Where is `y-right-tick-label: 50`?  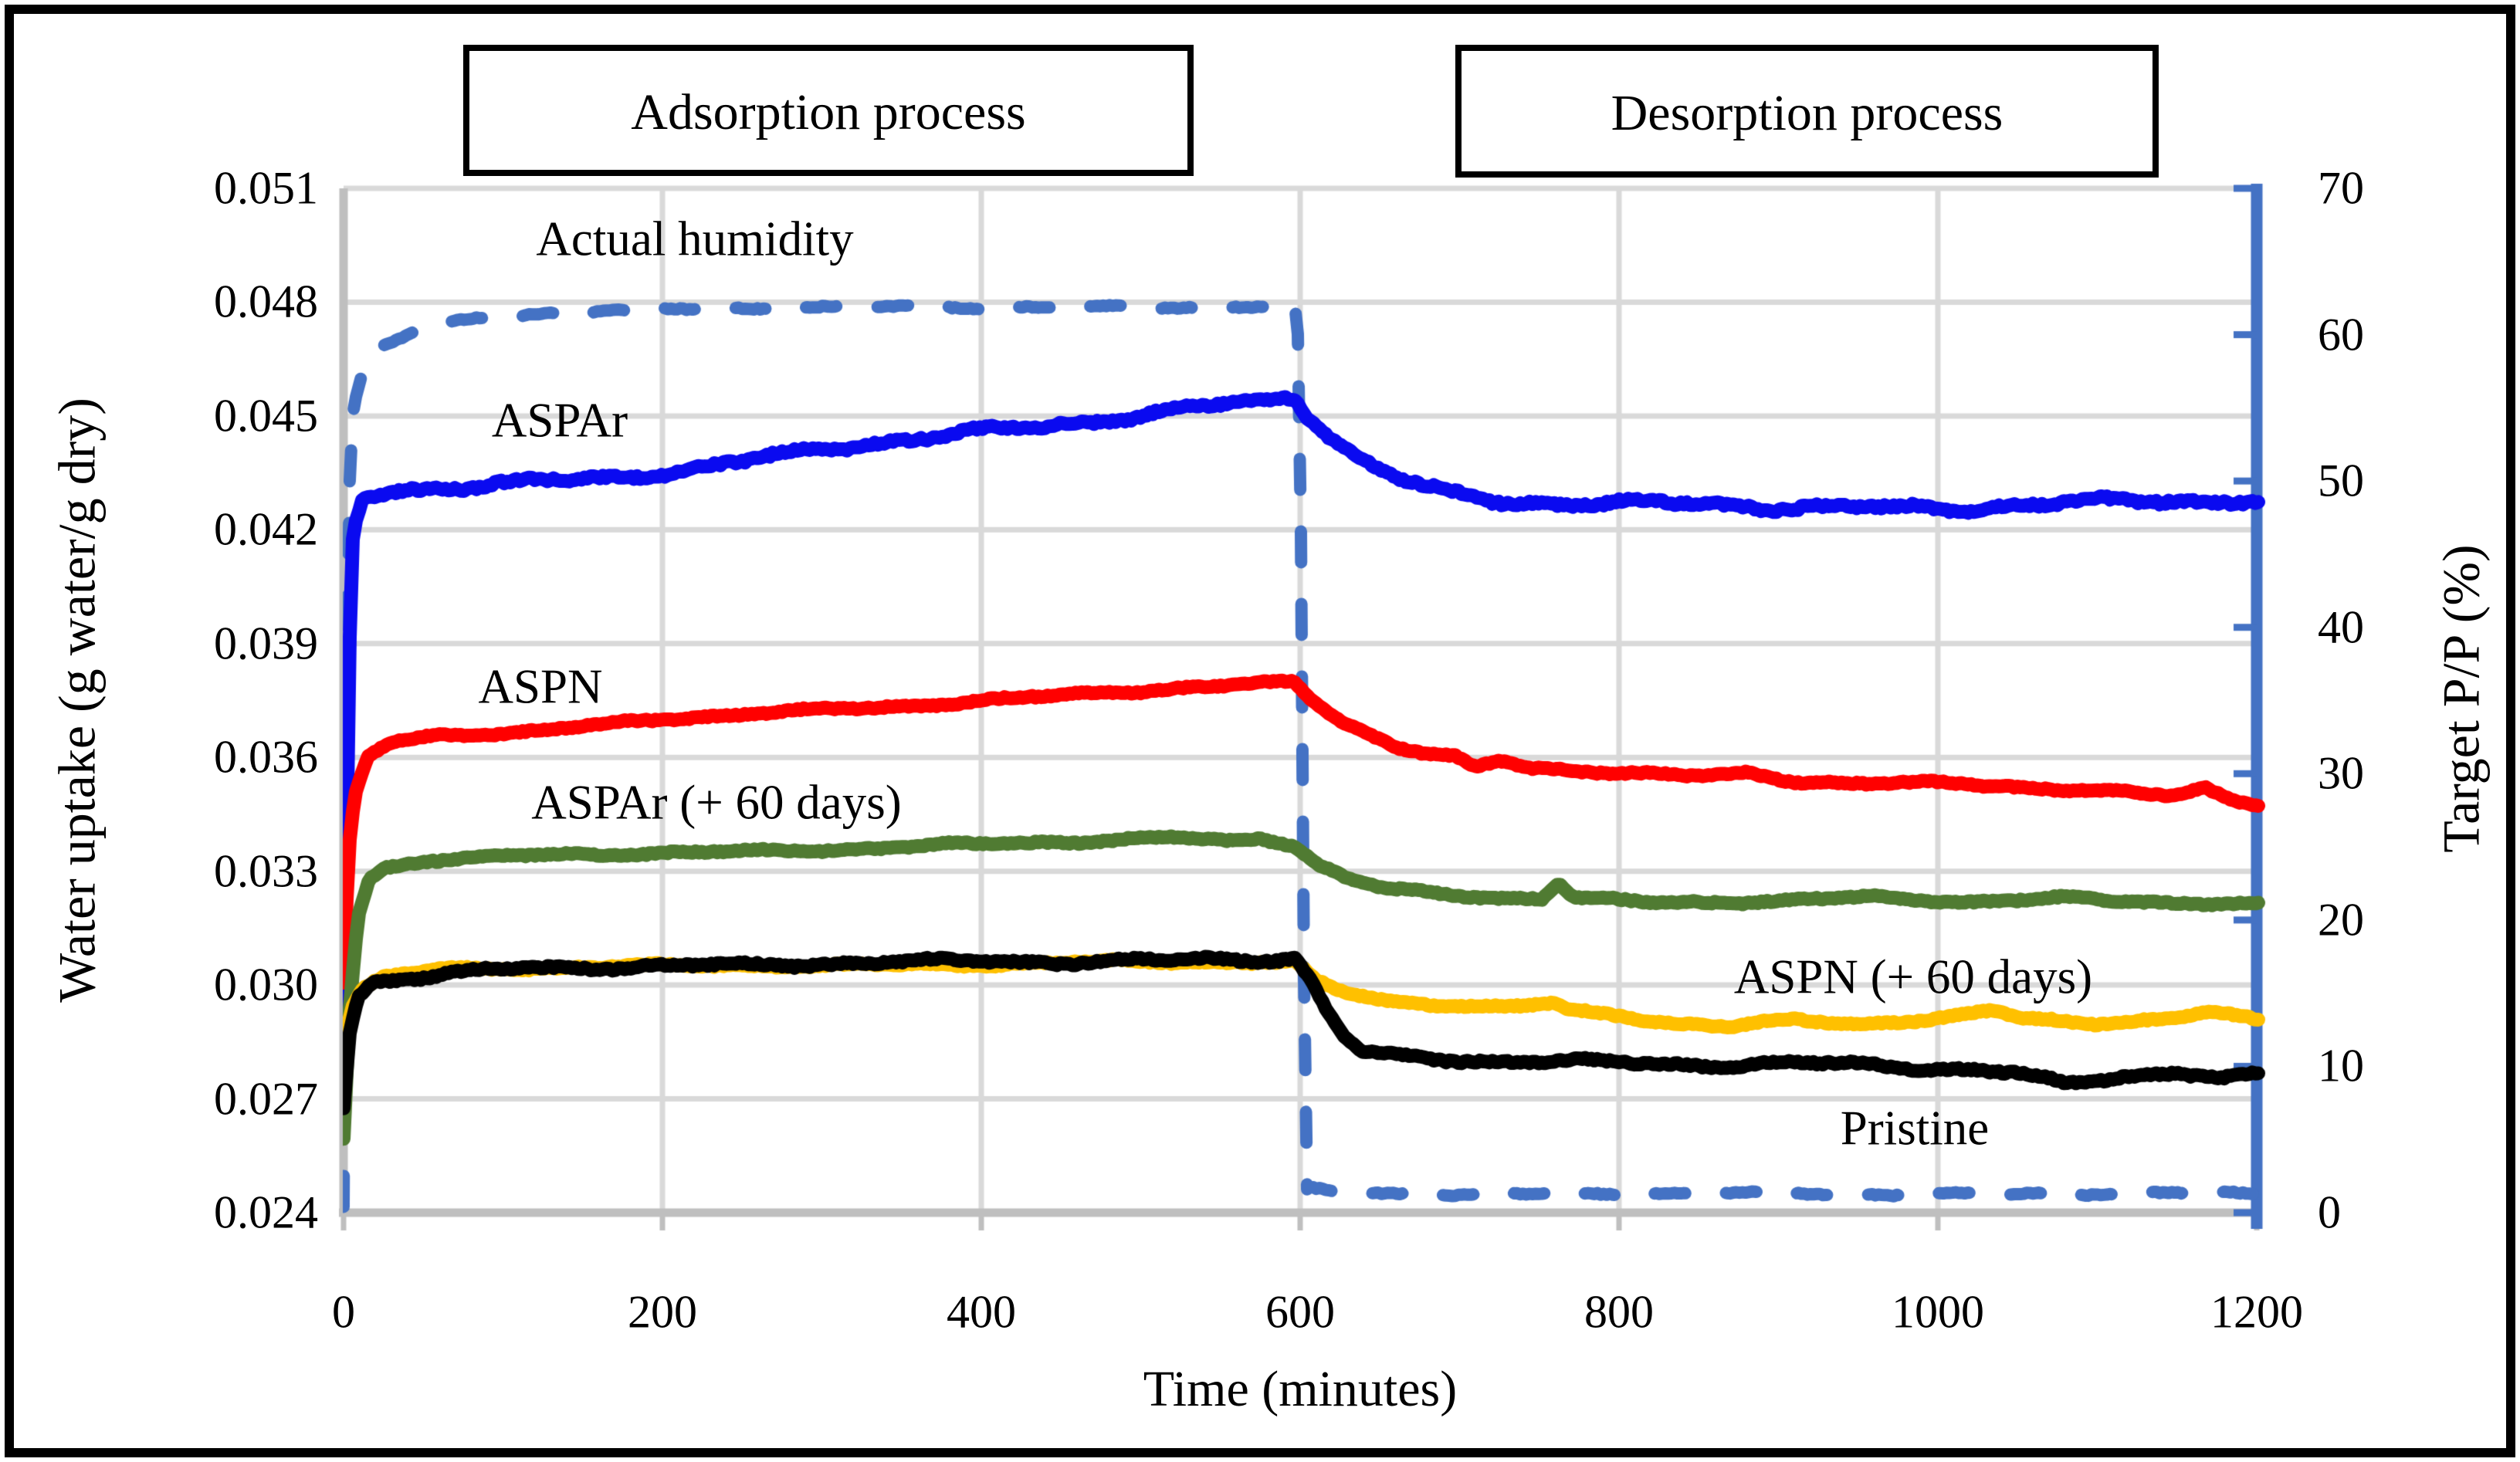
y-right-tick-label: 50 is located at coordinates (2341, 481).